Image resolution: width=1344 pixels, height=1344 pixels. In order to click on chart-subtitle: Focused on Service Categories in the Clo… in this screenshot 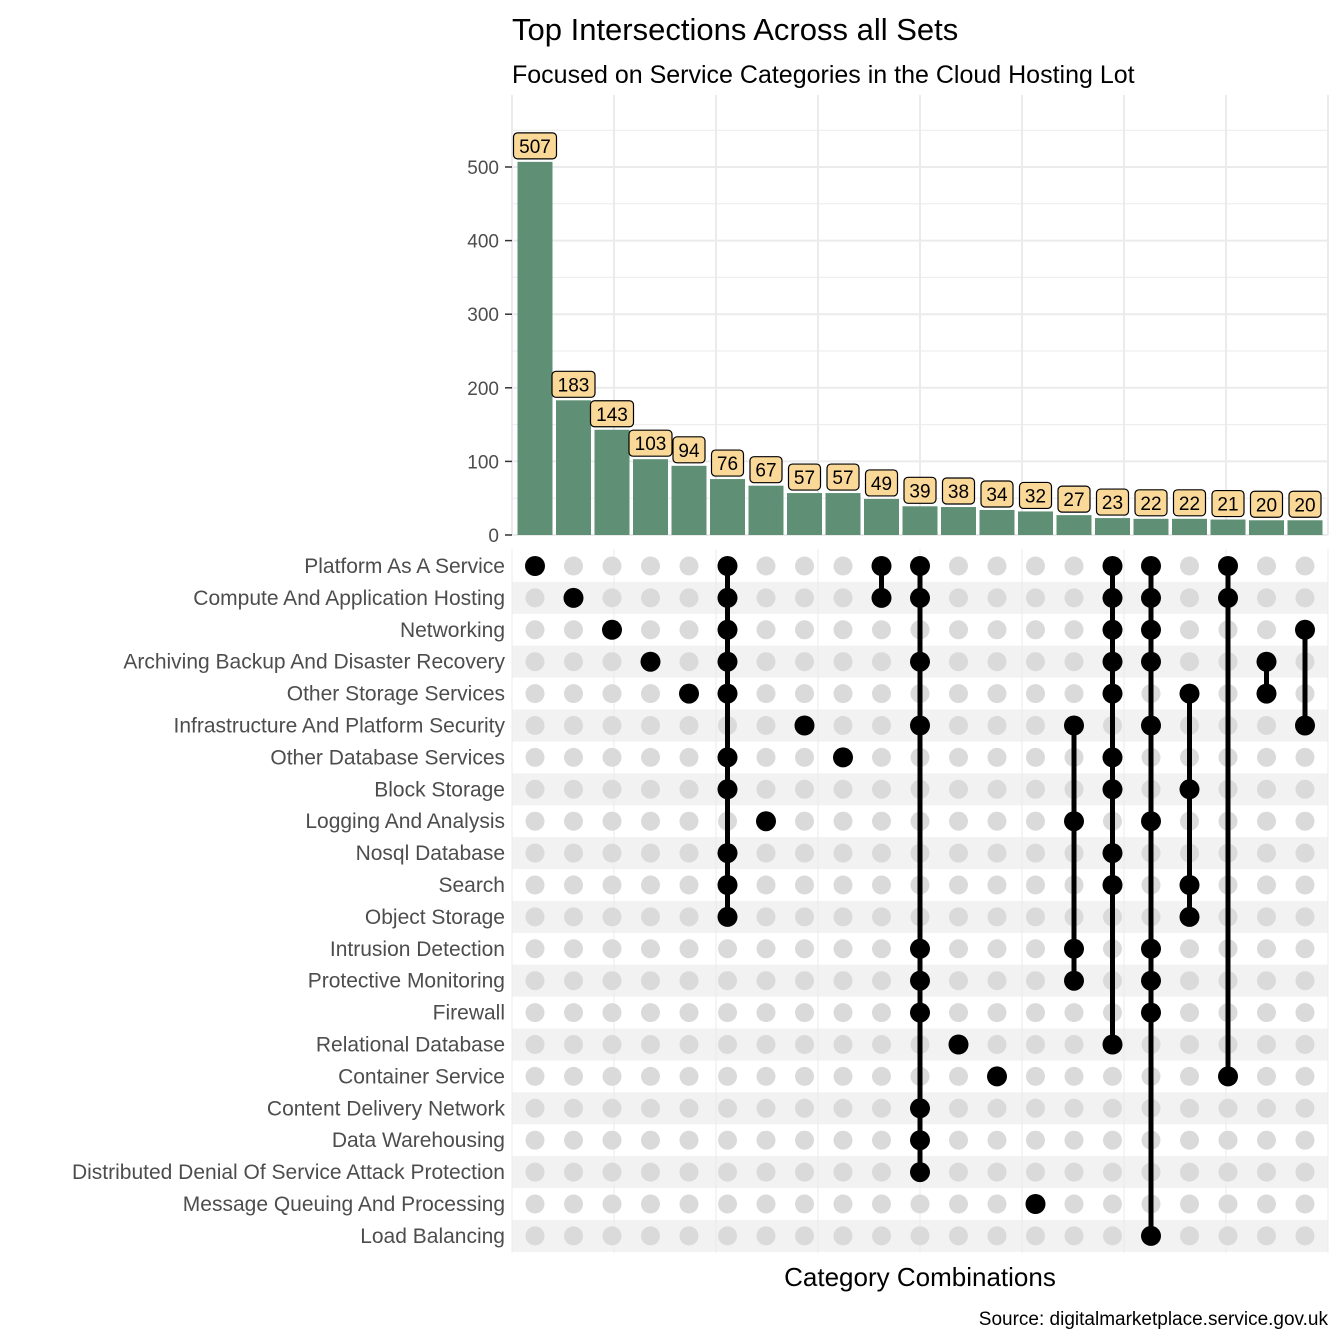, I will do `click(823, 75)`.